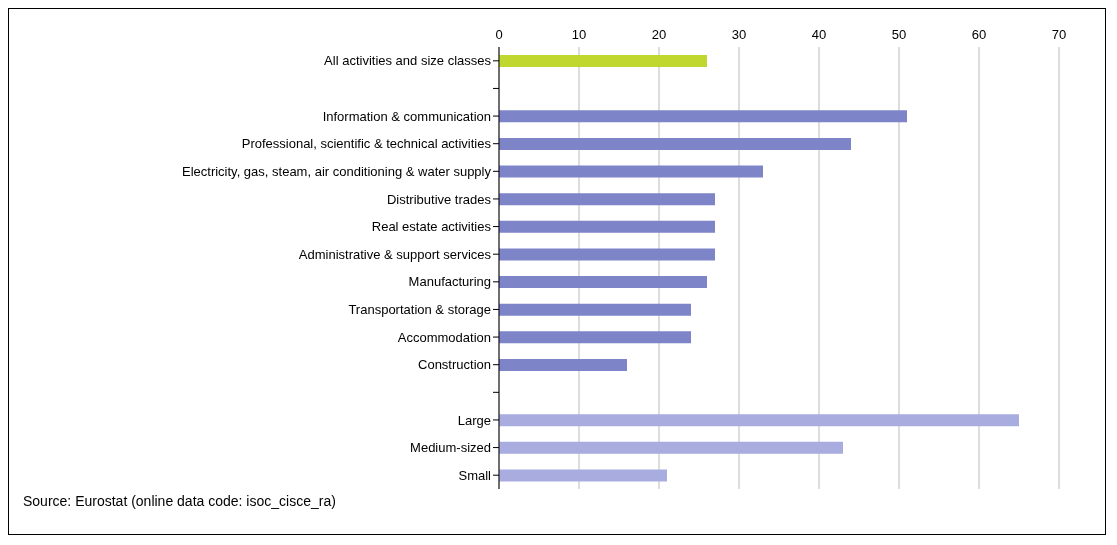 This screenshot has width=1117, height=545. Describe the element at coordinates (579, 34) in the screenshot. I see `x-tick-label: 10` at that location.